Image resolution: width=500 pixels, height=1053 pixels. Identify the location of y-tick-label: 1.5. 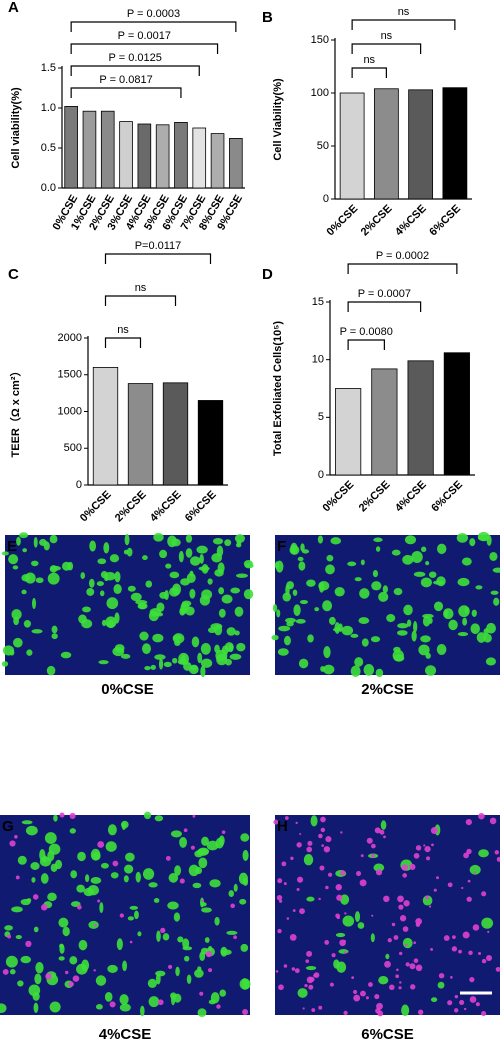
(48, 68).